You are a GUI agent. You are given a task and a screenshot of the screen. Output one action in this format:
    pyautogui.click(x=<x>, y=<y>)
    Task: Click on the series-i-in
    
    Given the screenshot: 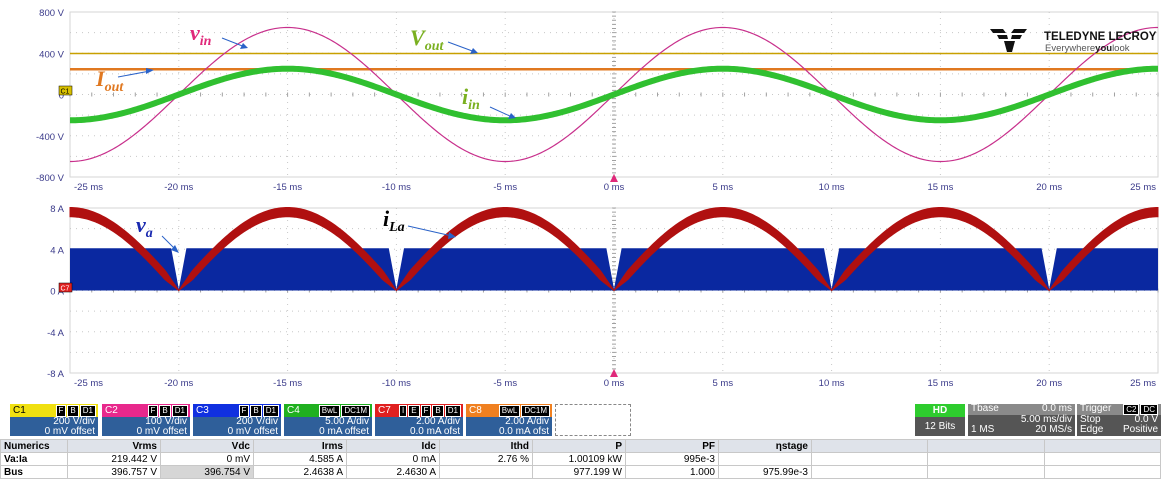 What is the action you would take?
    pyautogui.click(x=614, y=94)
    